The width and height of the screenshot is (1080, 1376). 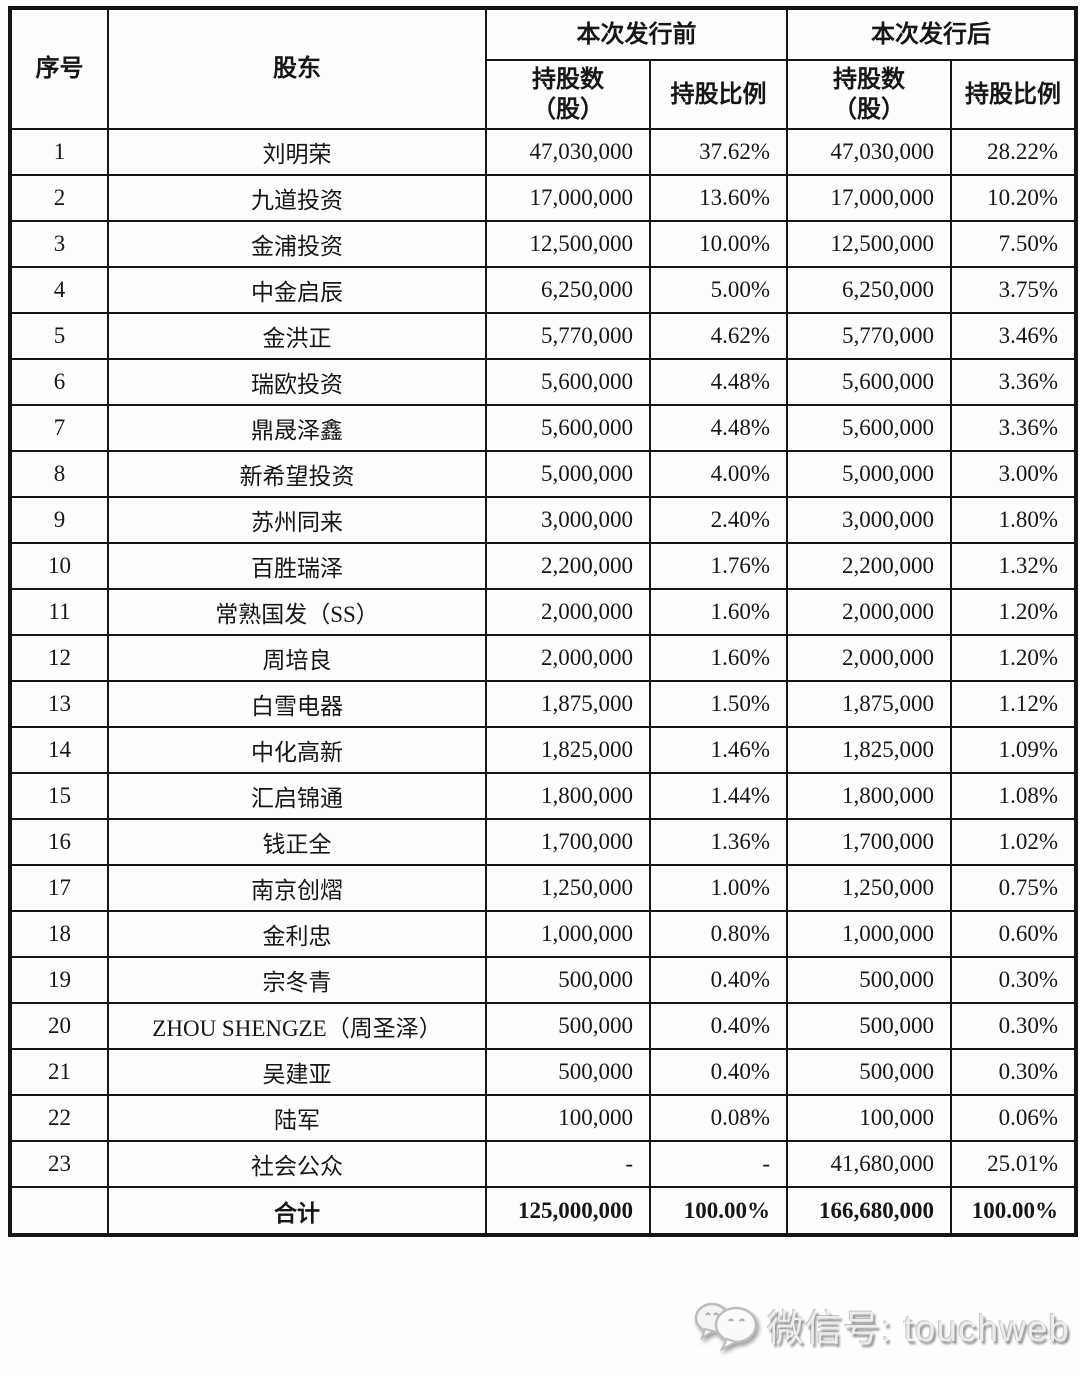 What do you see at coordinates (59, 474) in the screenshot?
I see `row-no-cell: 8` at bounding box center [59, 474].